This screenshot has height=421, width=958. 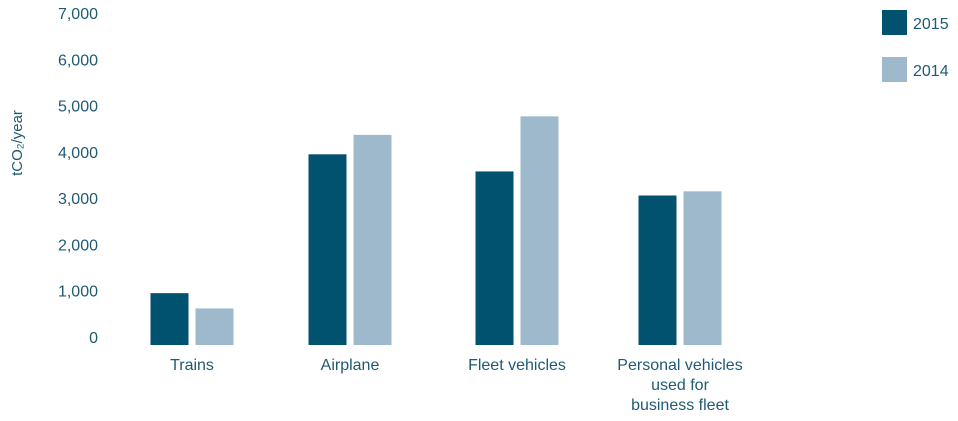 I want to click on y-axis-label: tCO₂/year, so click(x=17, y=143).